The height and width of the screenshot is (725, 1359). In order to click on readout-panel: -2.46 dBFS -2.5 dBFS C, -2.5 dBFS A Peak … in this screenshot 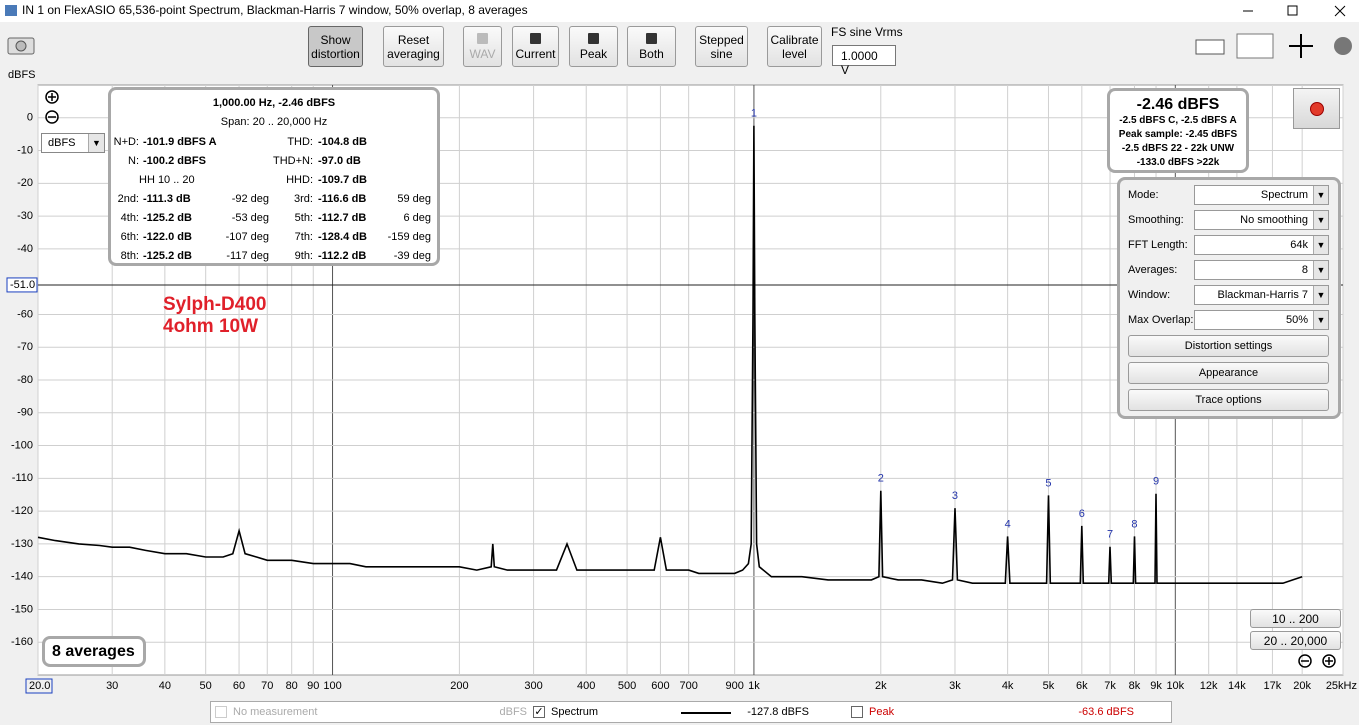, I will do `click(1178, 130)`.